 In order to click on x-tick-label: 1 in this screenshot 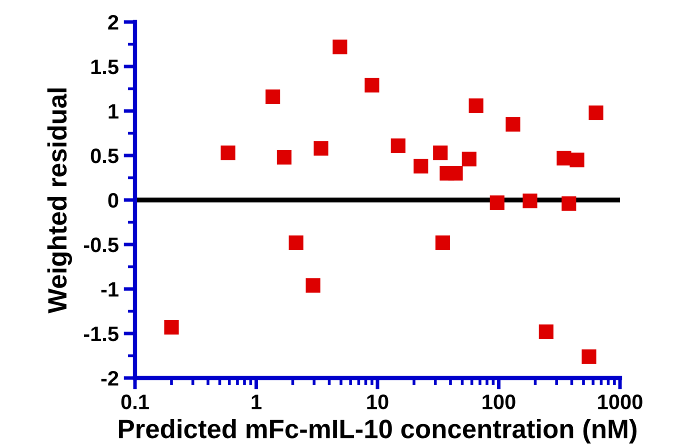, I will do `click(257, 402)`.